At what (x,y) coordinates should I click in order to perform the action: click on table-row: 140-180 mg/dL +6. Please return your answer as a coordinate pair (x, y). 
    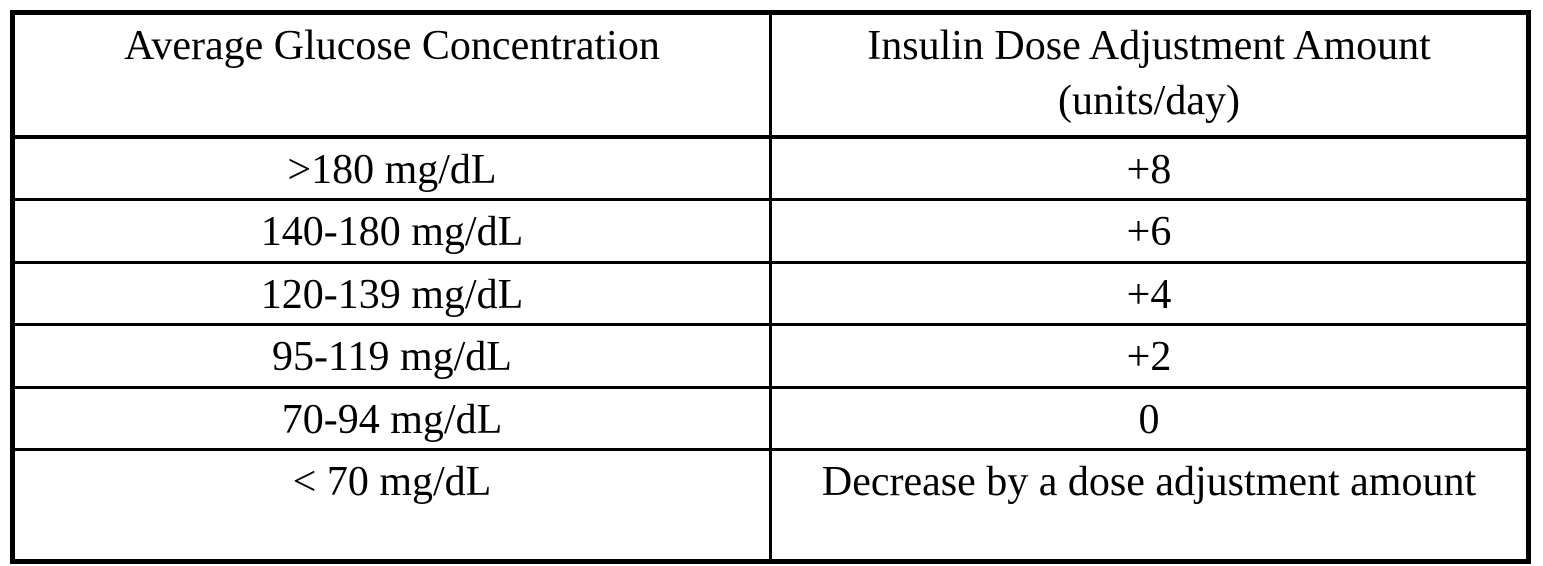
    Looking at the image, I should click on (770, 231).